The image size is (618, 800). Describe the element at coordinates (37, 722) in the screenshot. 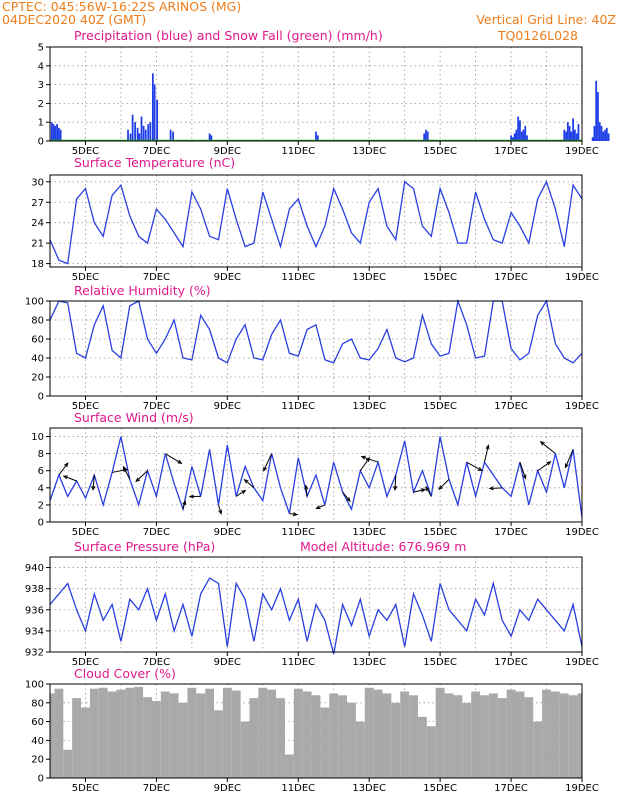

I see `y-tick-label: 60` at that location.